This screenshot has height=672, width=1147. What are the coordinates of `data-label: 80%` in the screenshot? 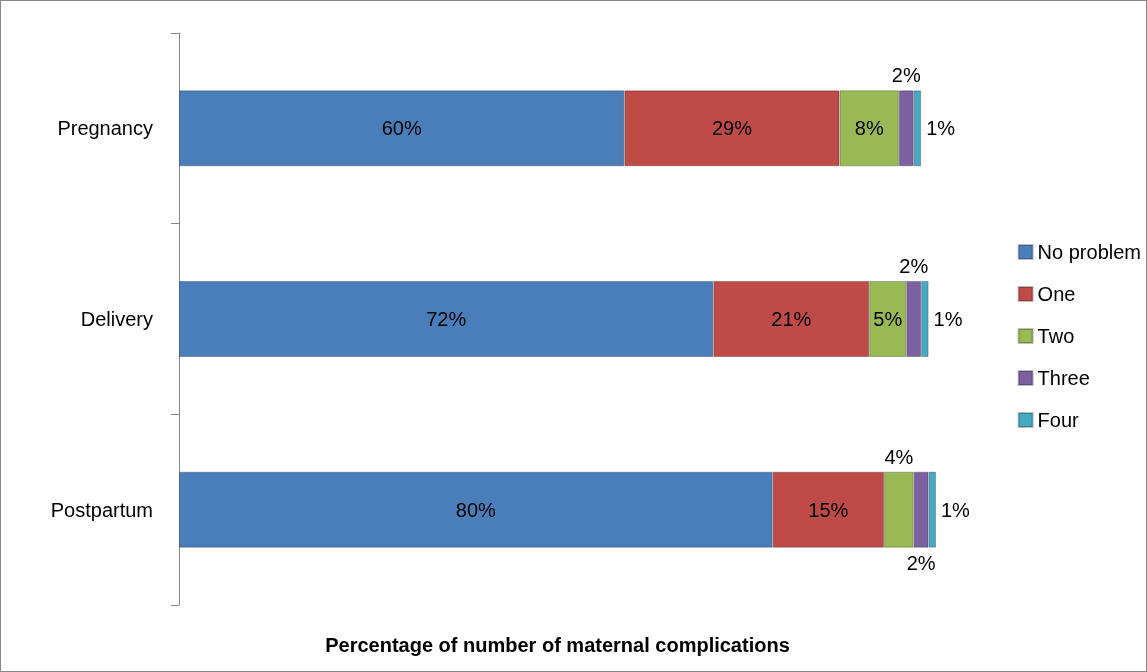 It's located at (476, 509).